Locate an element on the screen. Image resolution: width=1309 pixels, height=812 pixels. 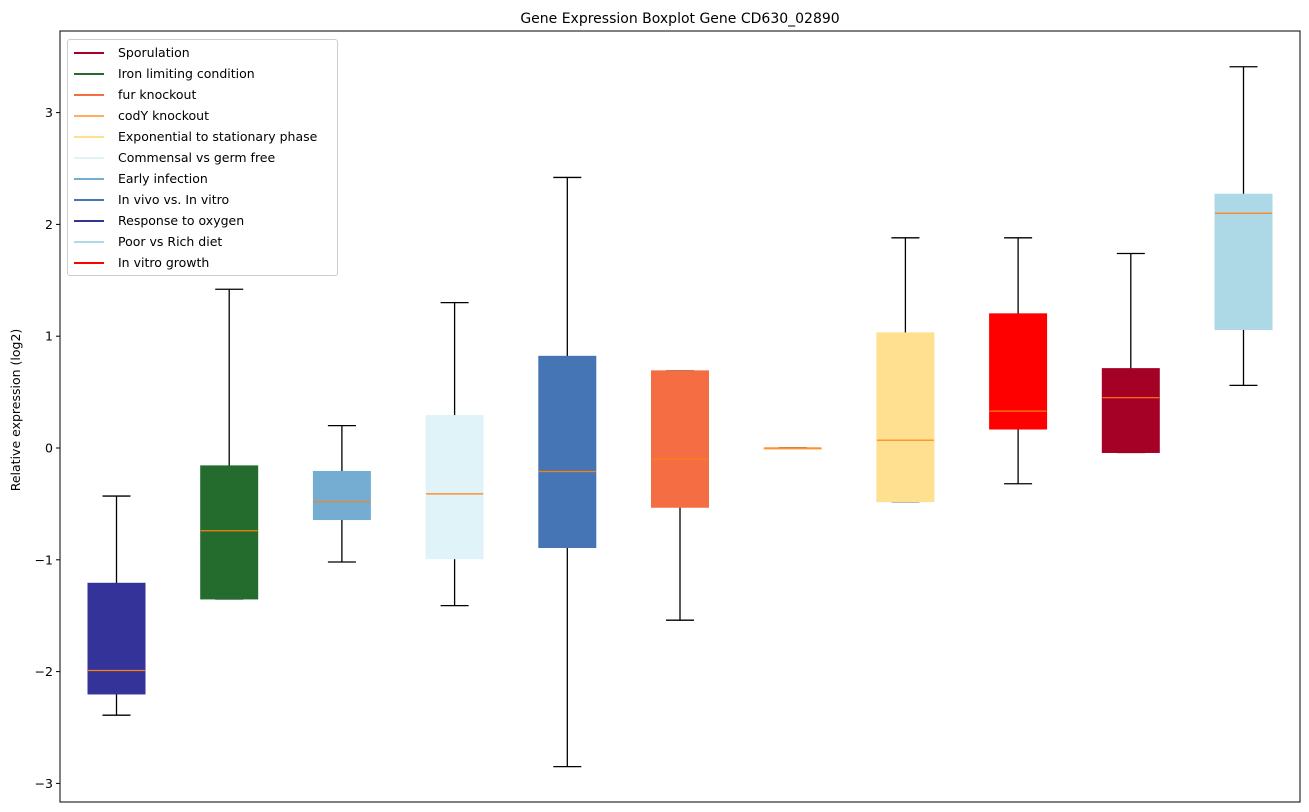
legend-label: In vivo vs. In vitro is located at coordinates (174, 199).